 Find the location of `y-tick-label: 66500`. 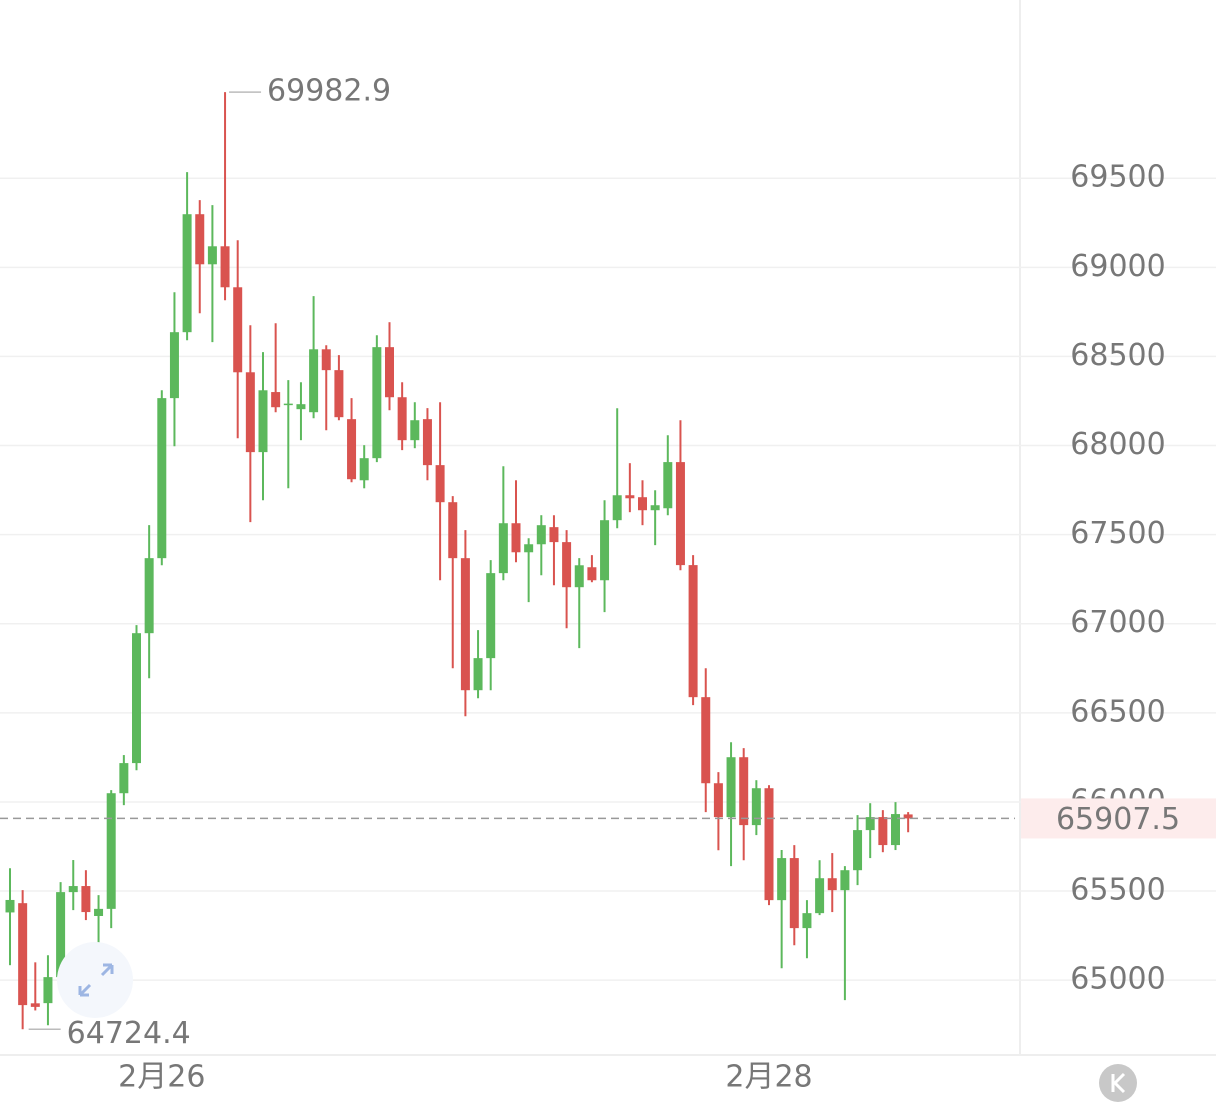

y-tick-label: 66500 is located at coordinates (1117, 711).